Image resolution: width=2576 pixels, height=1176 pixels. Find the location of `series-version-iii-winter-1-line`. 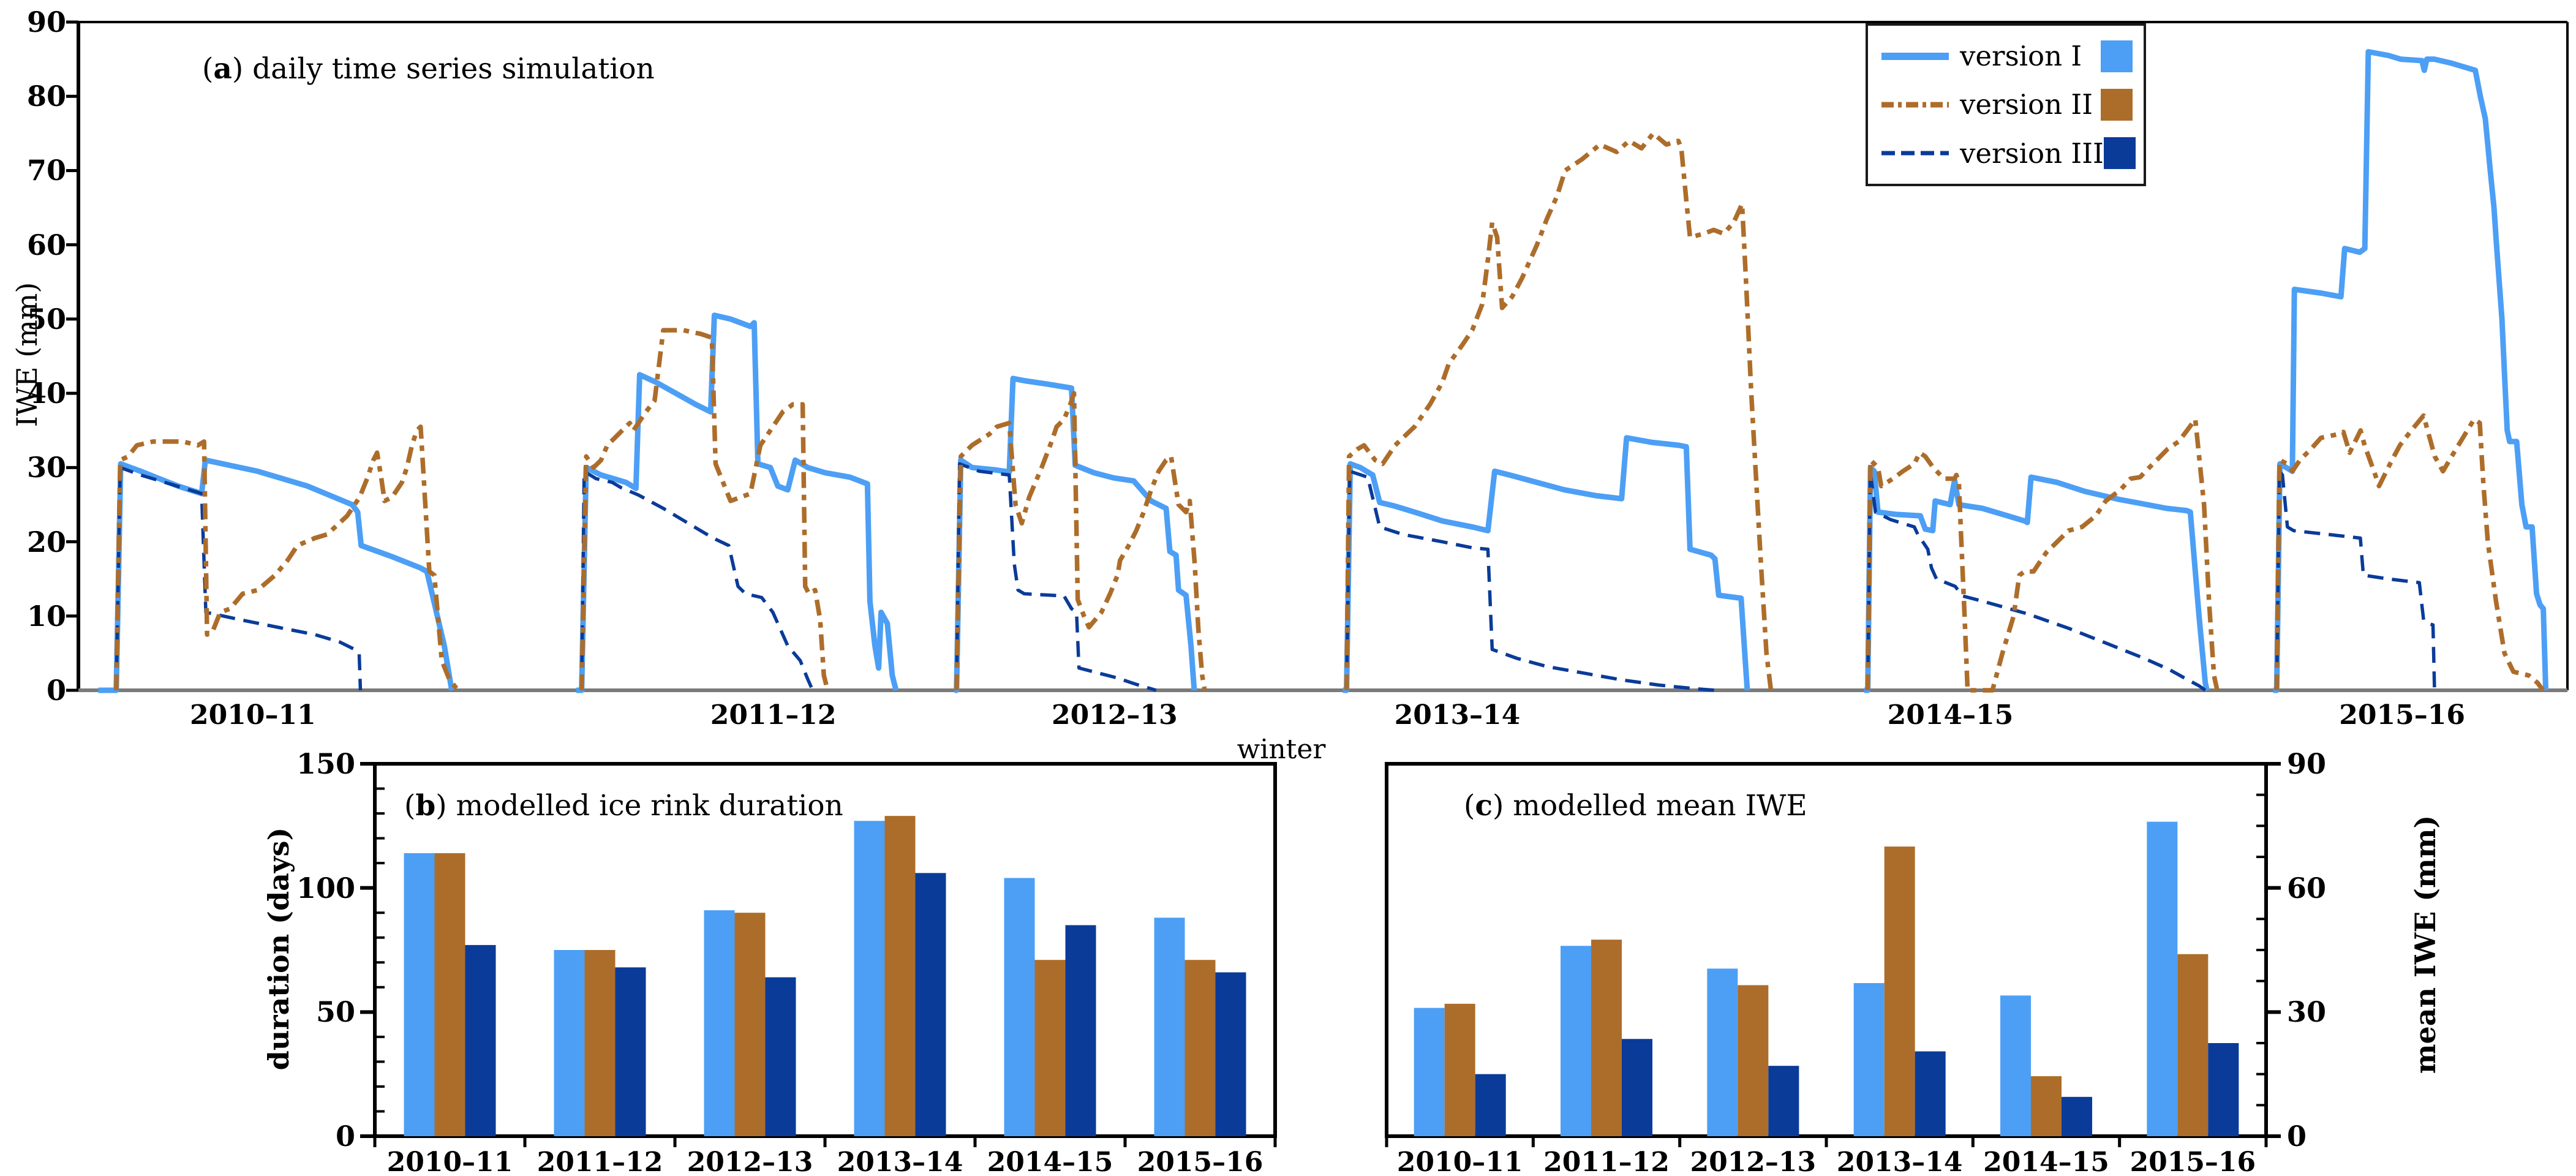

series-version-iii-winter-1-line is located at coordinates (239, 578).